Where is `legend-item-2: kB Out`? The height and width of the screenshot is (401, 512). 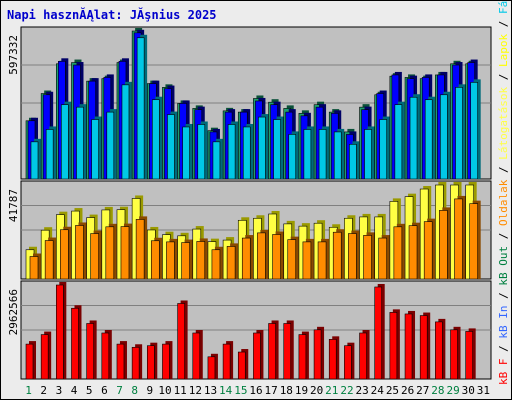
legend-item-2: kB Out is located at coordinates (503, 266).